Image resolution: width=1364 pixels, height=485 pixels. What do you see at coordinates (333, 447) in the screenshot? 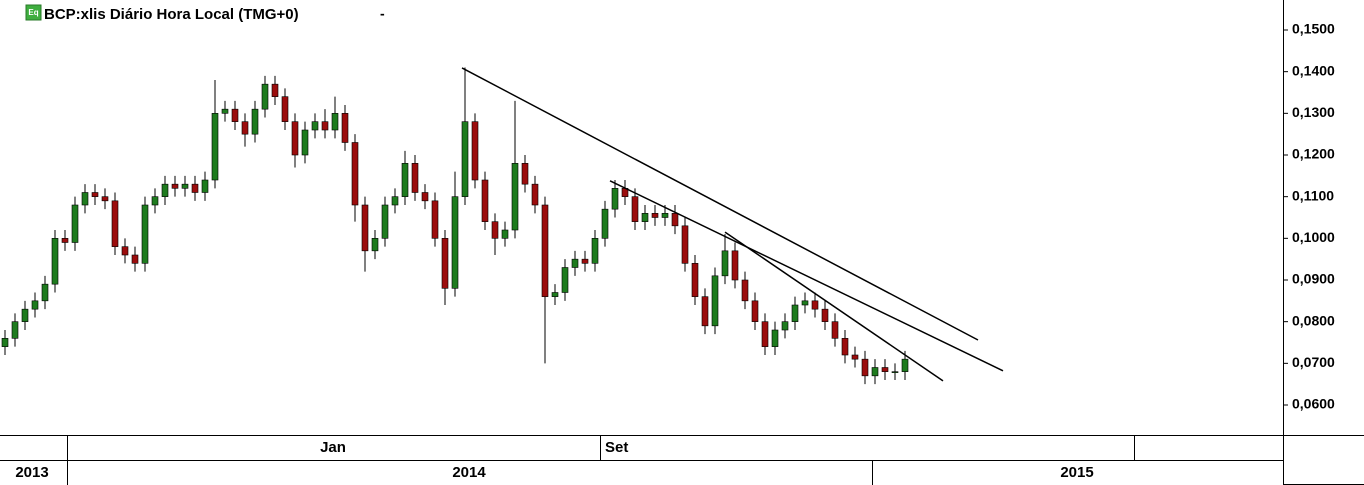
I see `month-label: Jan` at bounding box center [333, 447].